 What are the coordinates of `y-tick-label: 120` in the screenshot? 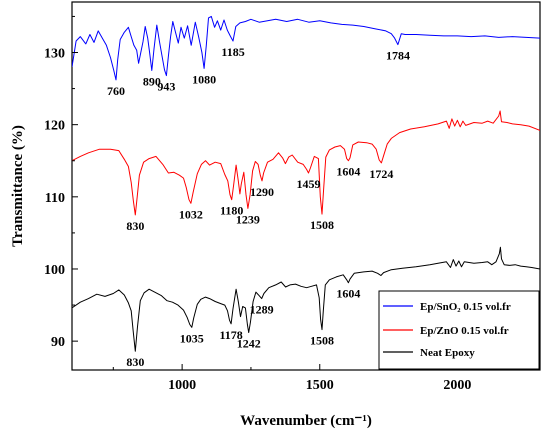 It's located at (54, 126).